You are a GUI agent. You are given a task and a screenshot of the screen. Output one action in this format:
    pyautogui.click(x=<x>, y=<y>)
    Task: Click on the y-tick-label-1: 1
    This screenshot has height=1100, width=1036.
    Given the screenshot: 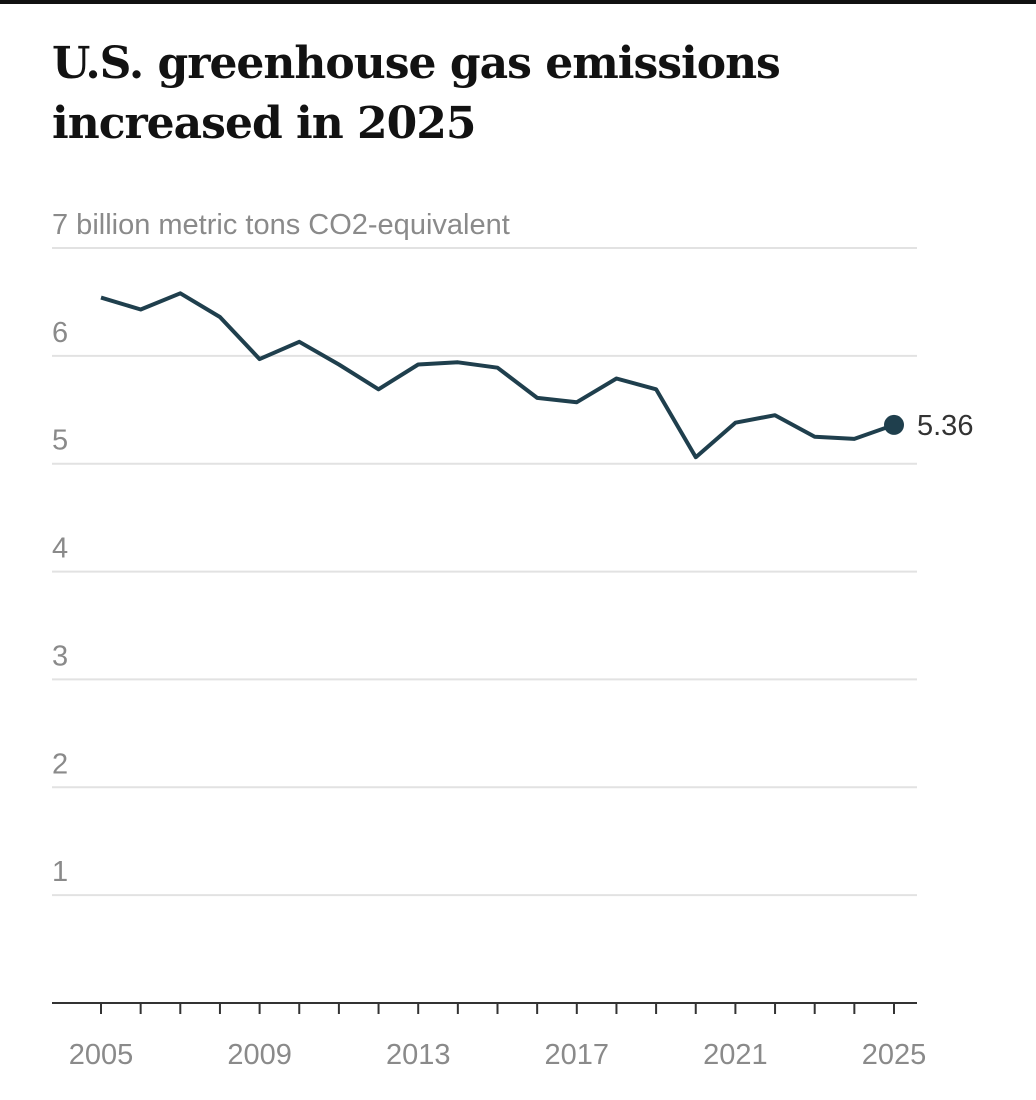 What is the action you would take?
    pyautogui.click(x=60, y=872)
    